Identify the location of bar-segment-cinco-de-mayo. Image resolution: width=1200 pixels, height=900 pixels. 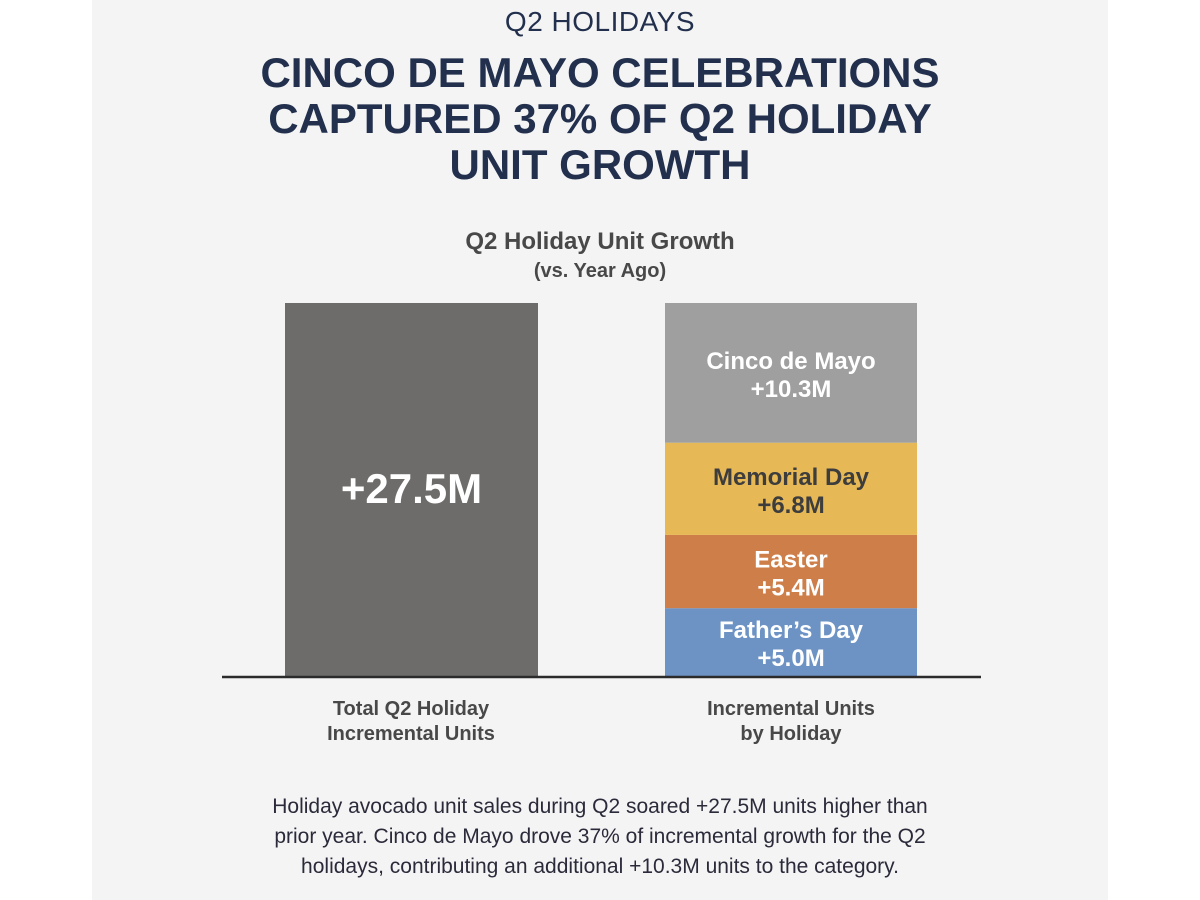
(791, 373).